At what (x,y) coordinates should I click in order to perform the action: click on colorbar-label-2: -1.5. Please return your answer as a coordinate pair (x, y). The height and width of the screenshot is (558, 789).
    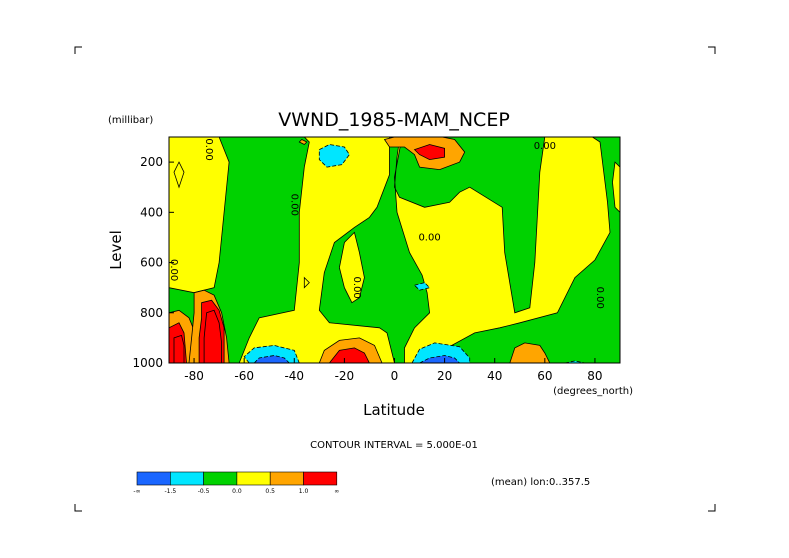
    Looking at the image, I should click on (170, 491).